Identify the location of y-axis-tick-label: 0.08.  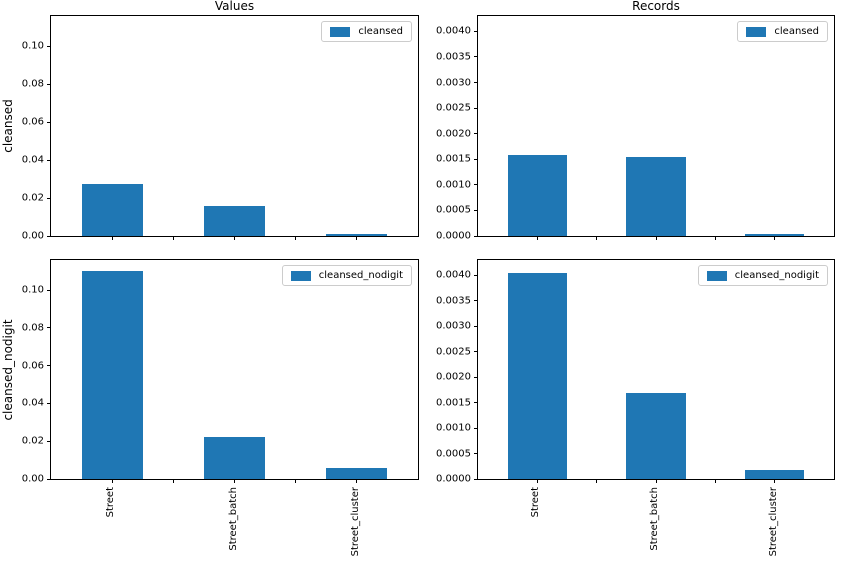
(32, 84).